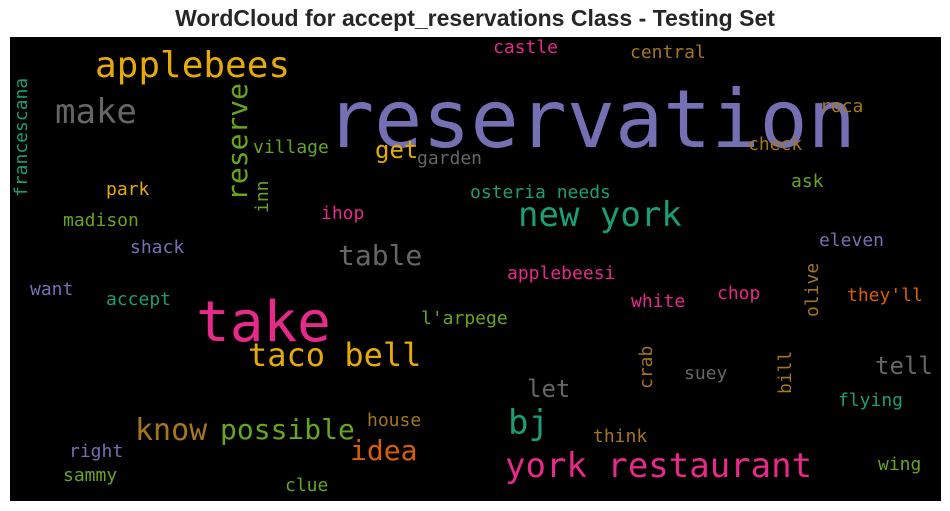 The width and height of the screenshot is (950, 511). Describe the element at coordinates (561, 273) in the screenshot. I see `word-applebeesi: applebeesi` at that location.